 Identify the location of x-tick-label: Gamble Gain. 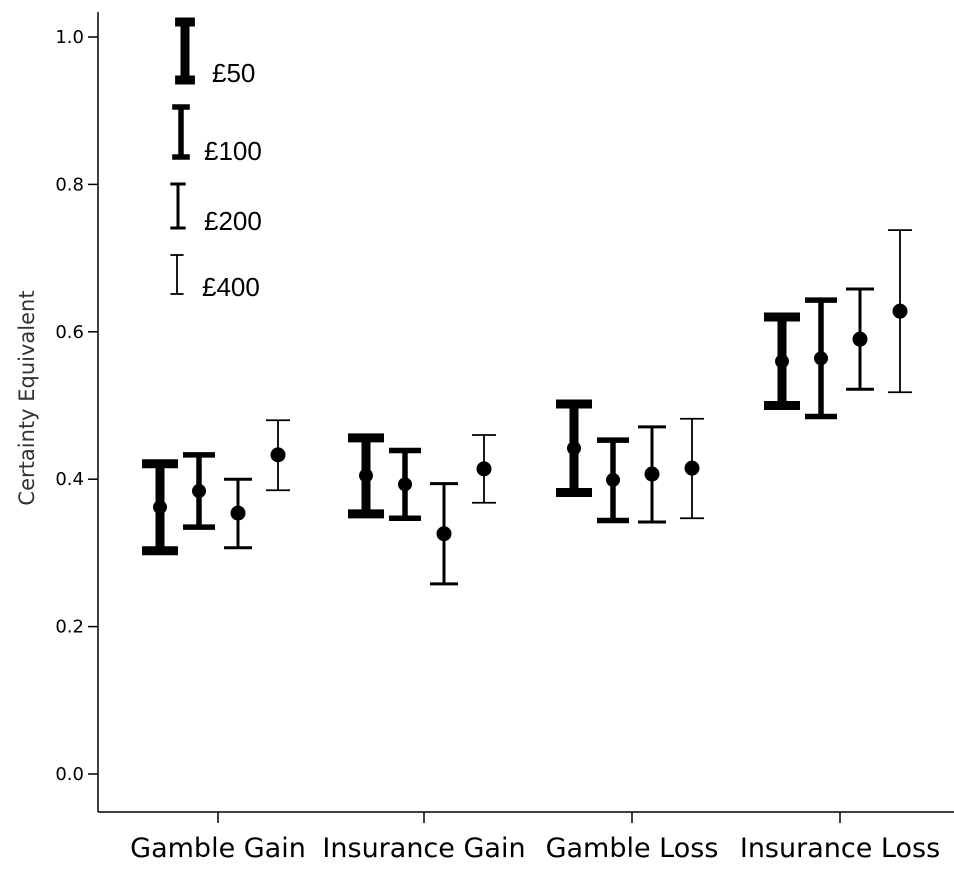
(218, 848).